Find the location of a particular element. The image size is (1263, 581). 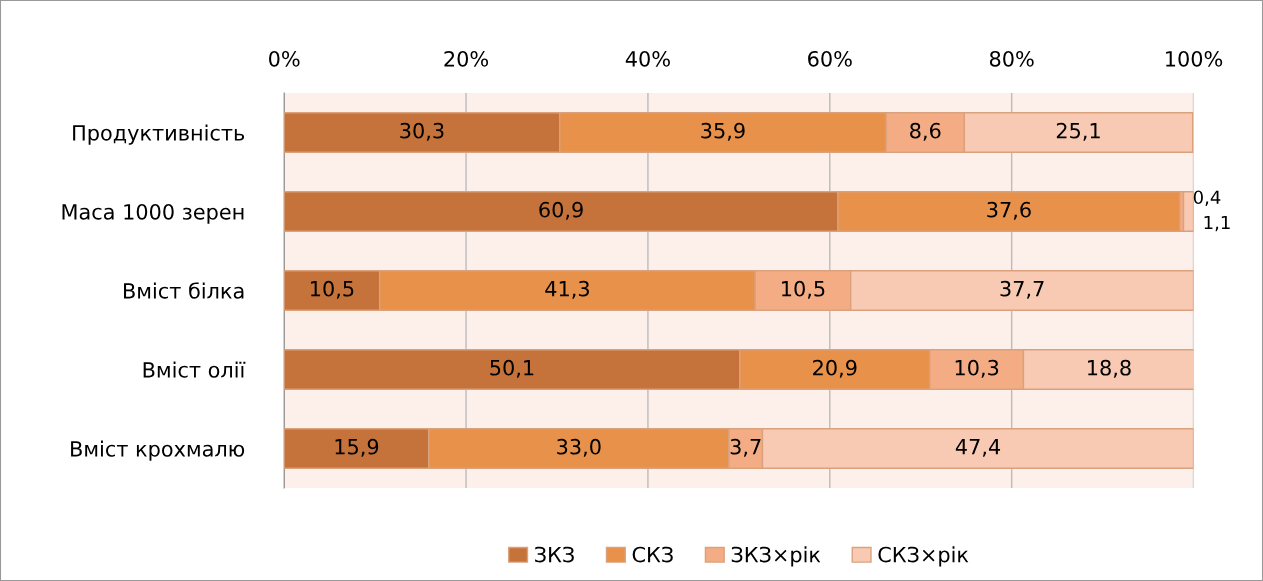

legend-label: СКЗ is located at coordinates (652, 554).